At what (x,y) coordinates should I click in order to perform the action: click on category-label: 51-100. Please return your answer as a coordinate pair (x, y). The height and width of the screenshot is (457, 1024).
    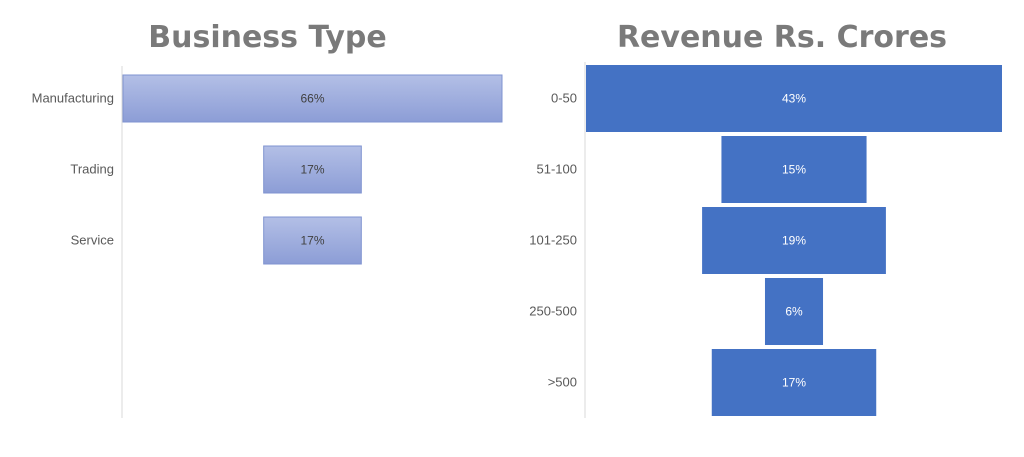
    Looking at the image, I should click on (557, 169).